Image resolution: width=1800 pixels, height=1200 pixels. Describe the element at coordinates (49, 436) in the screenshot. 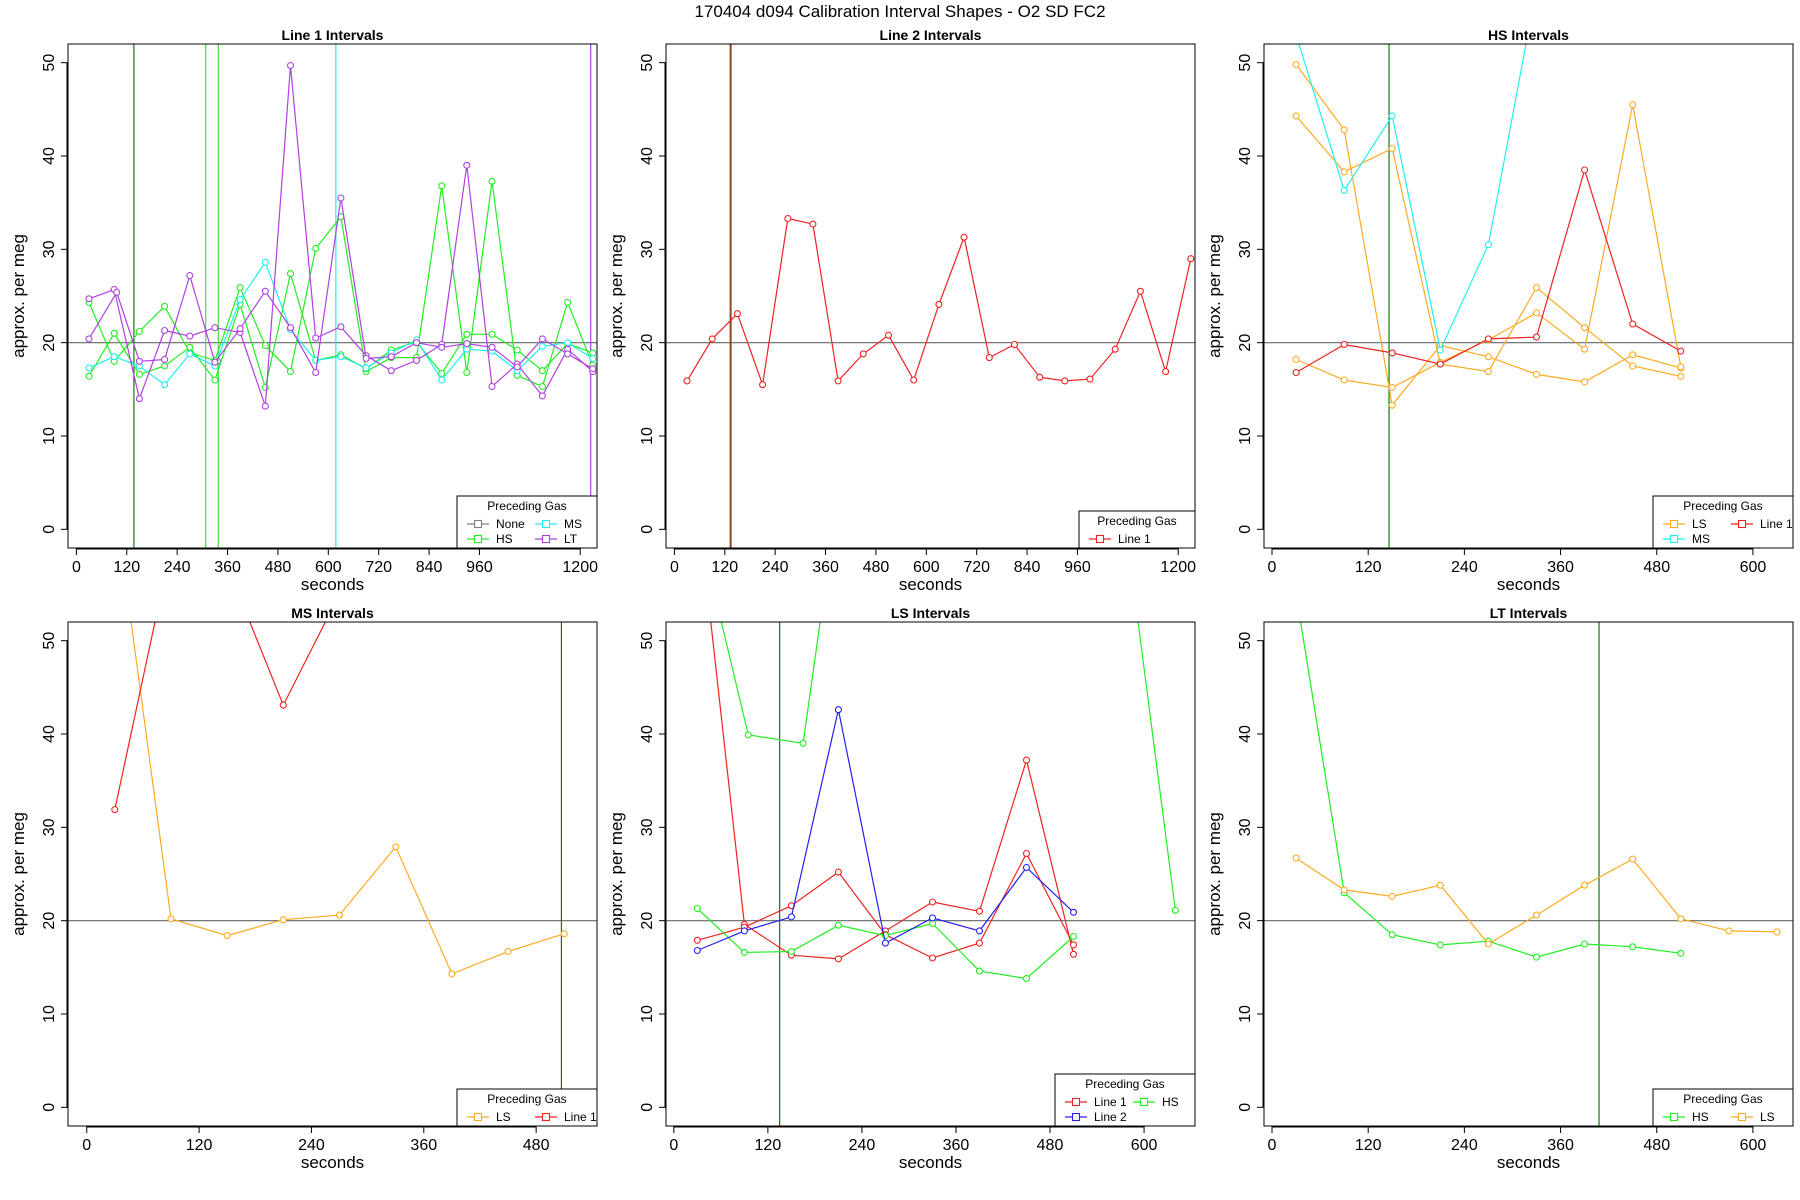

I see `y-tick-label: 10` at that location.